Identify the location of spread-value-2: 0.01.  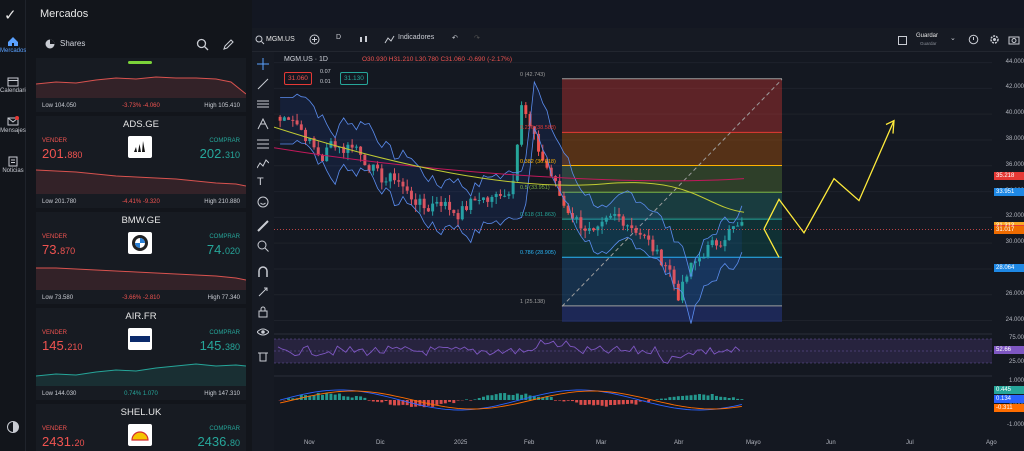
(325, 82).